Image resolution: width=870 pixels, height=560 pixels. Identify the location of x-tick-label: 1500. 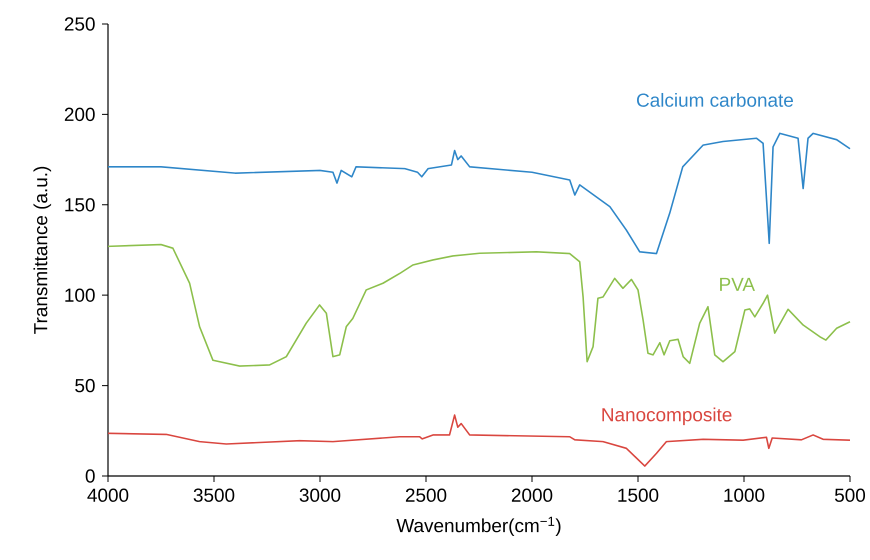
(638, 495).